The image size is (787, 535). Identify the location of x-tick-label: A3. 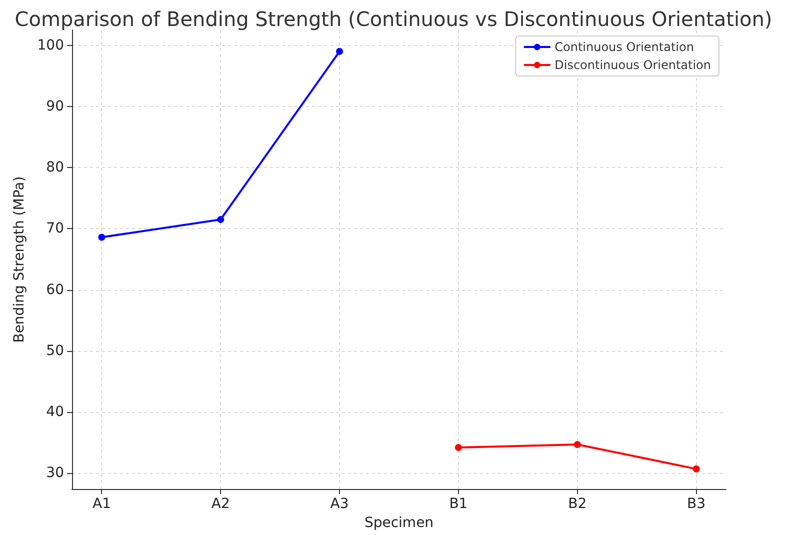
(339, 504).